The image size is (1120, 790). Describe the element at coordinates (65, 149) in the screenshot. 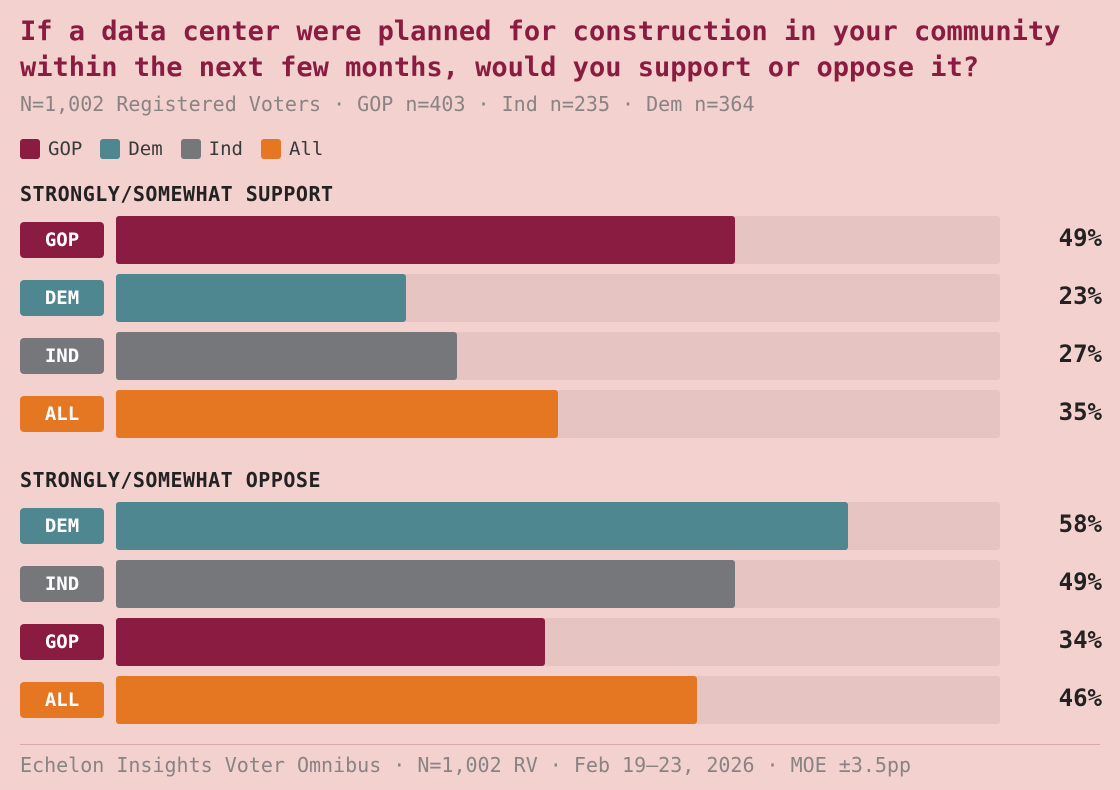

I see `legend-label: GOP` at that location.